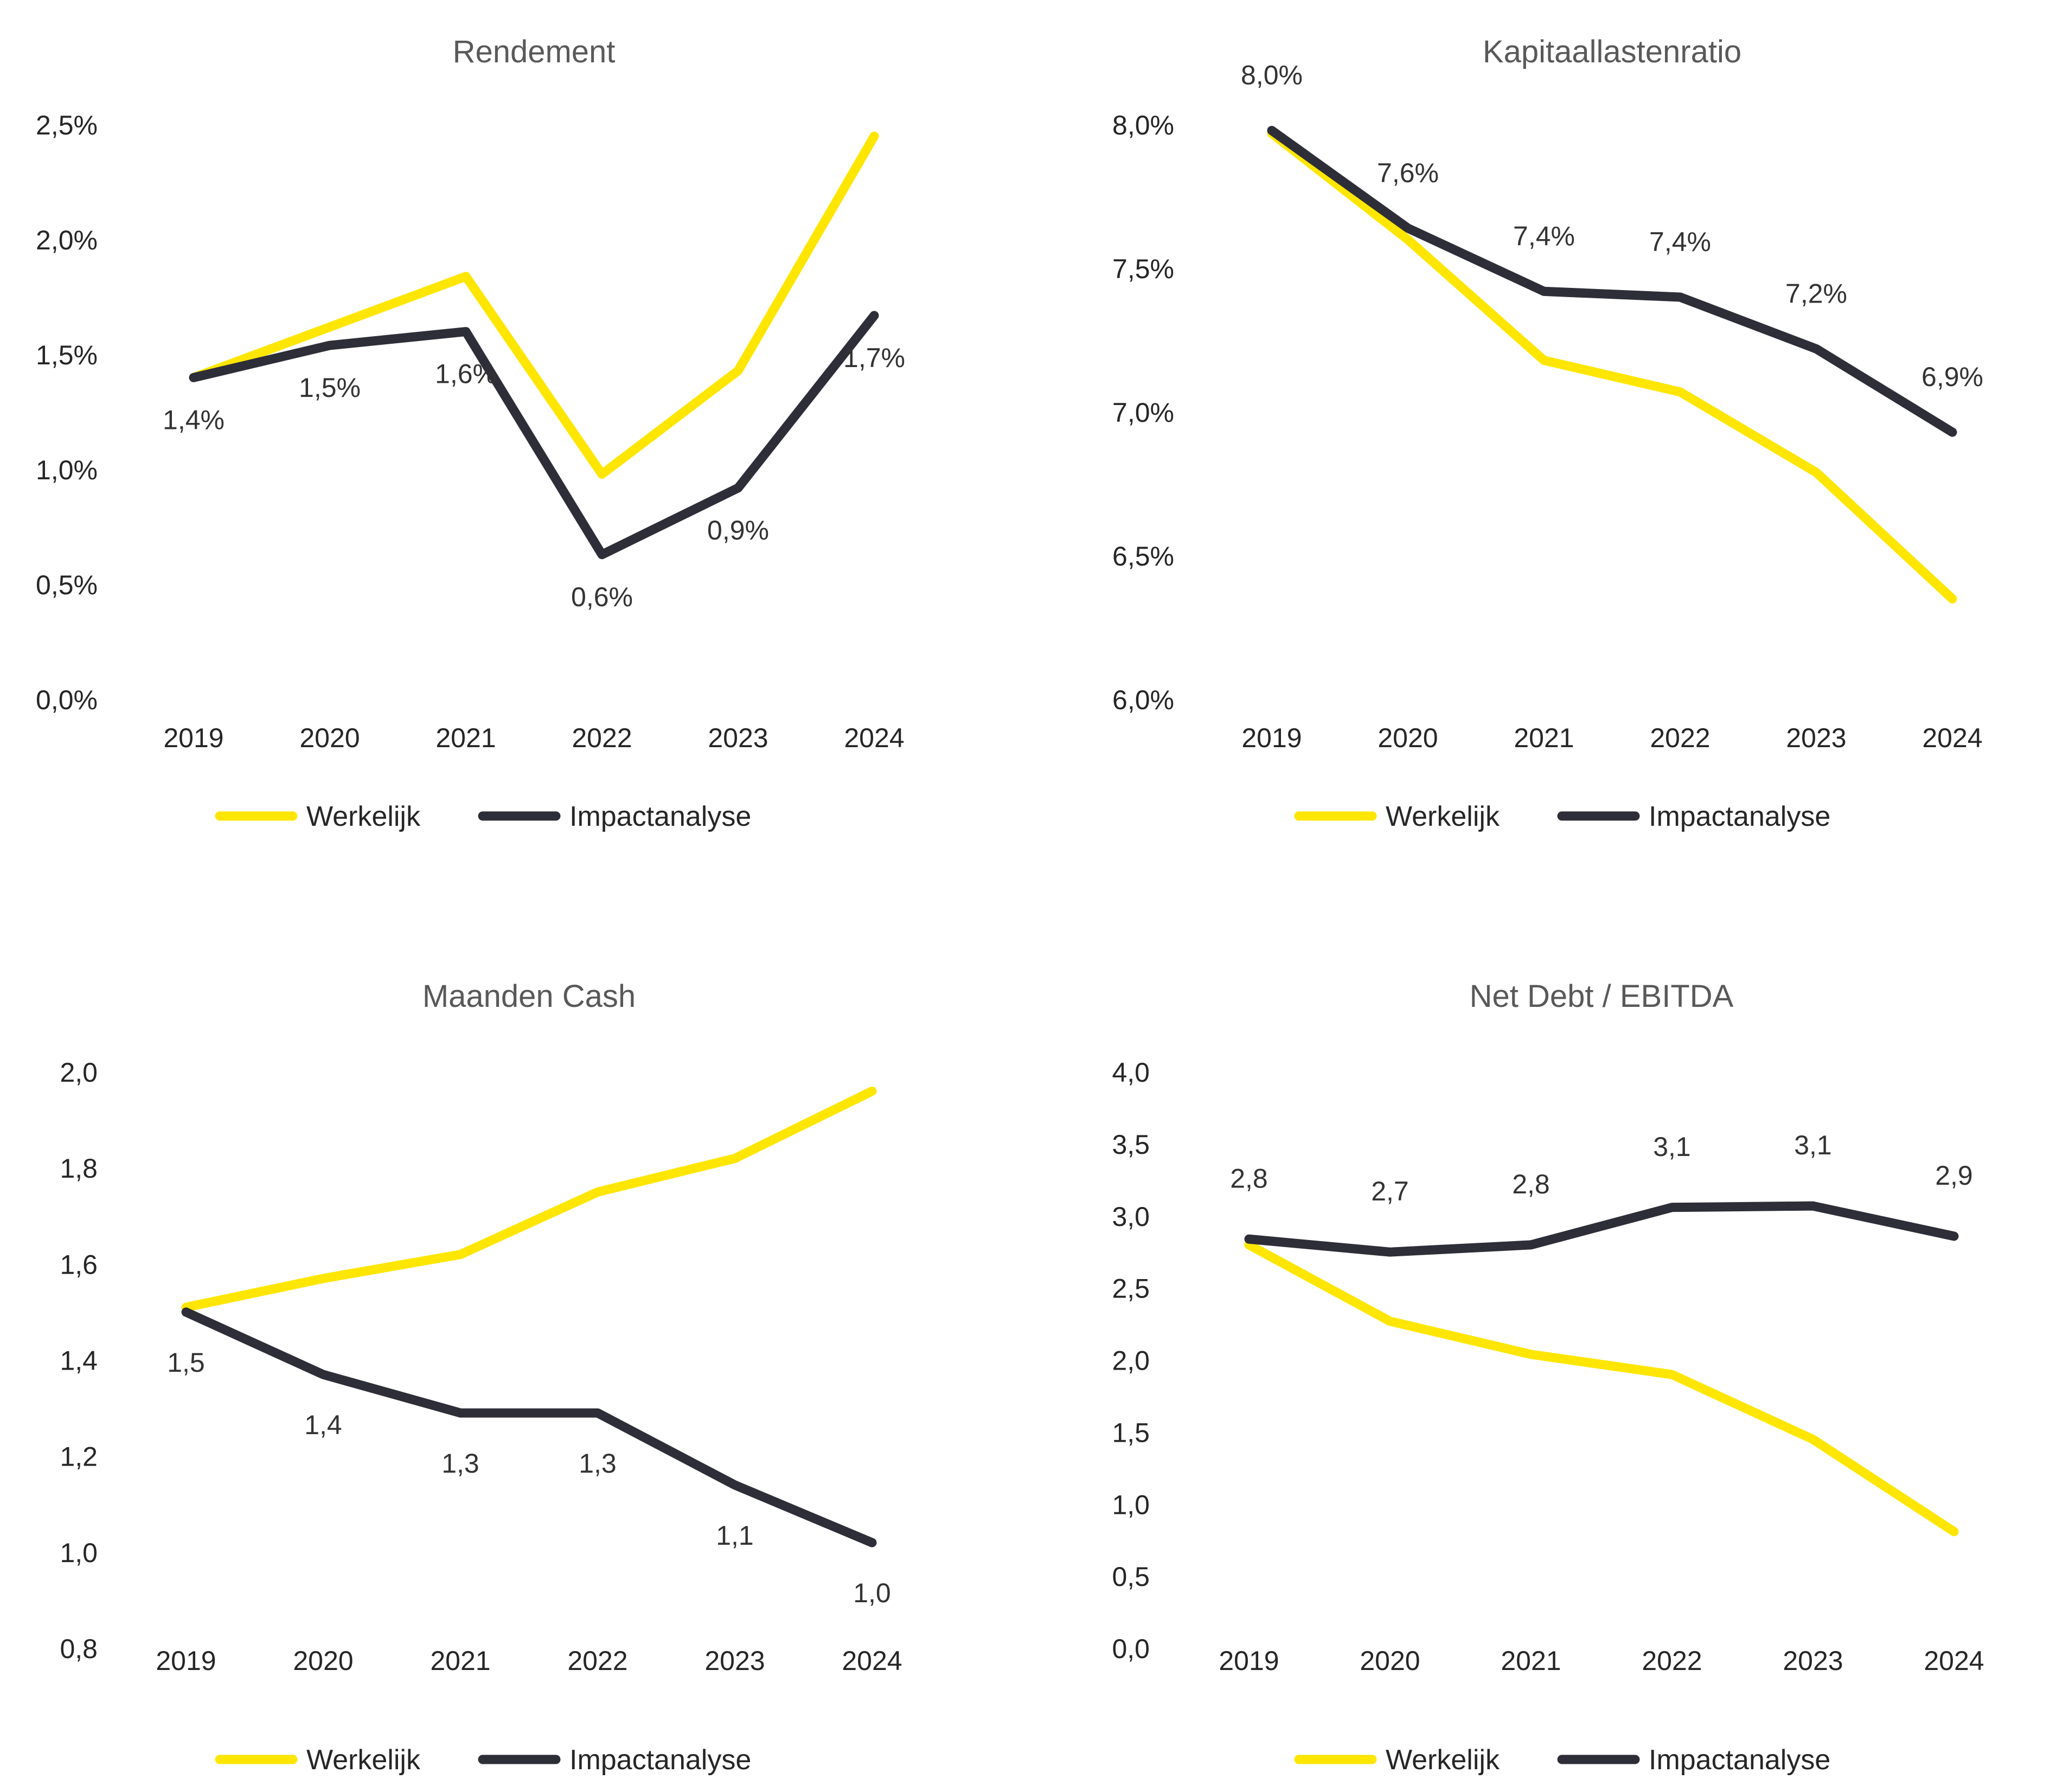  I want to click on net-debt-ebitda-x-tick: 2024, so click(1954, 1661).